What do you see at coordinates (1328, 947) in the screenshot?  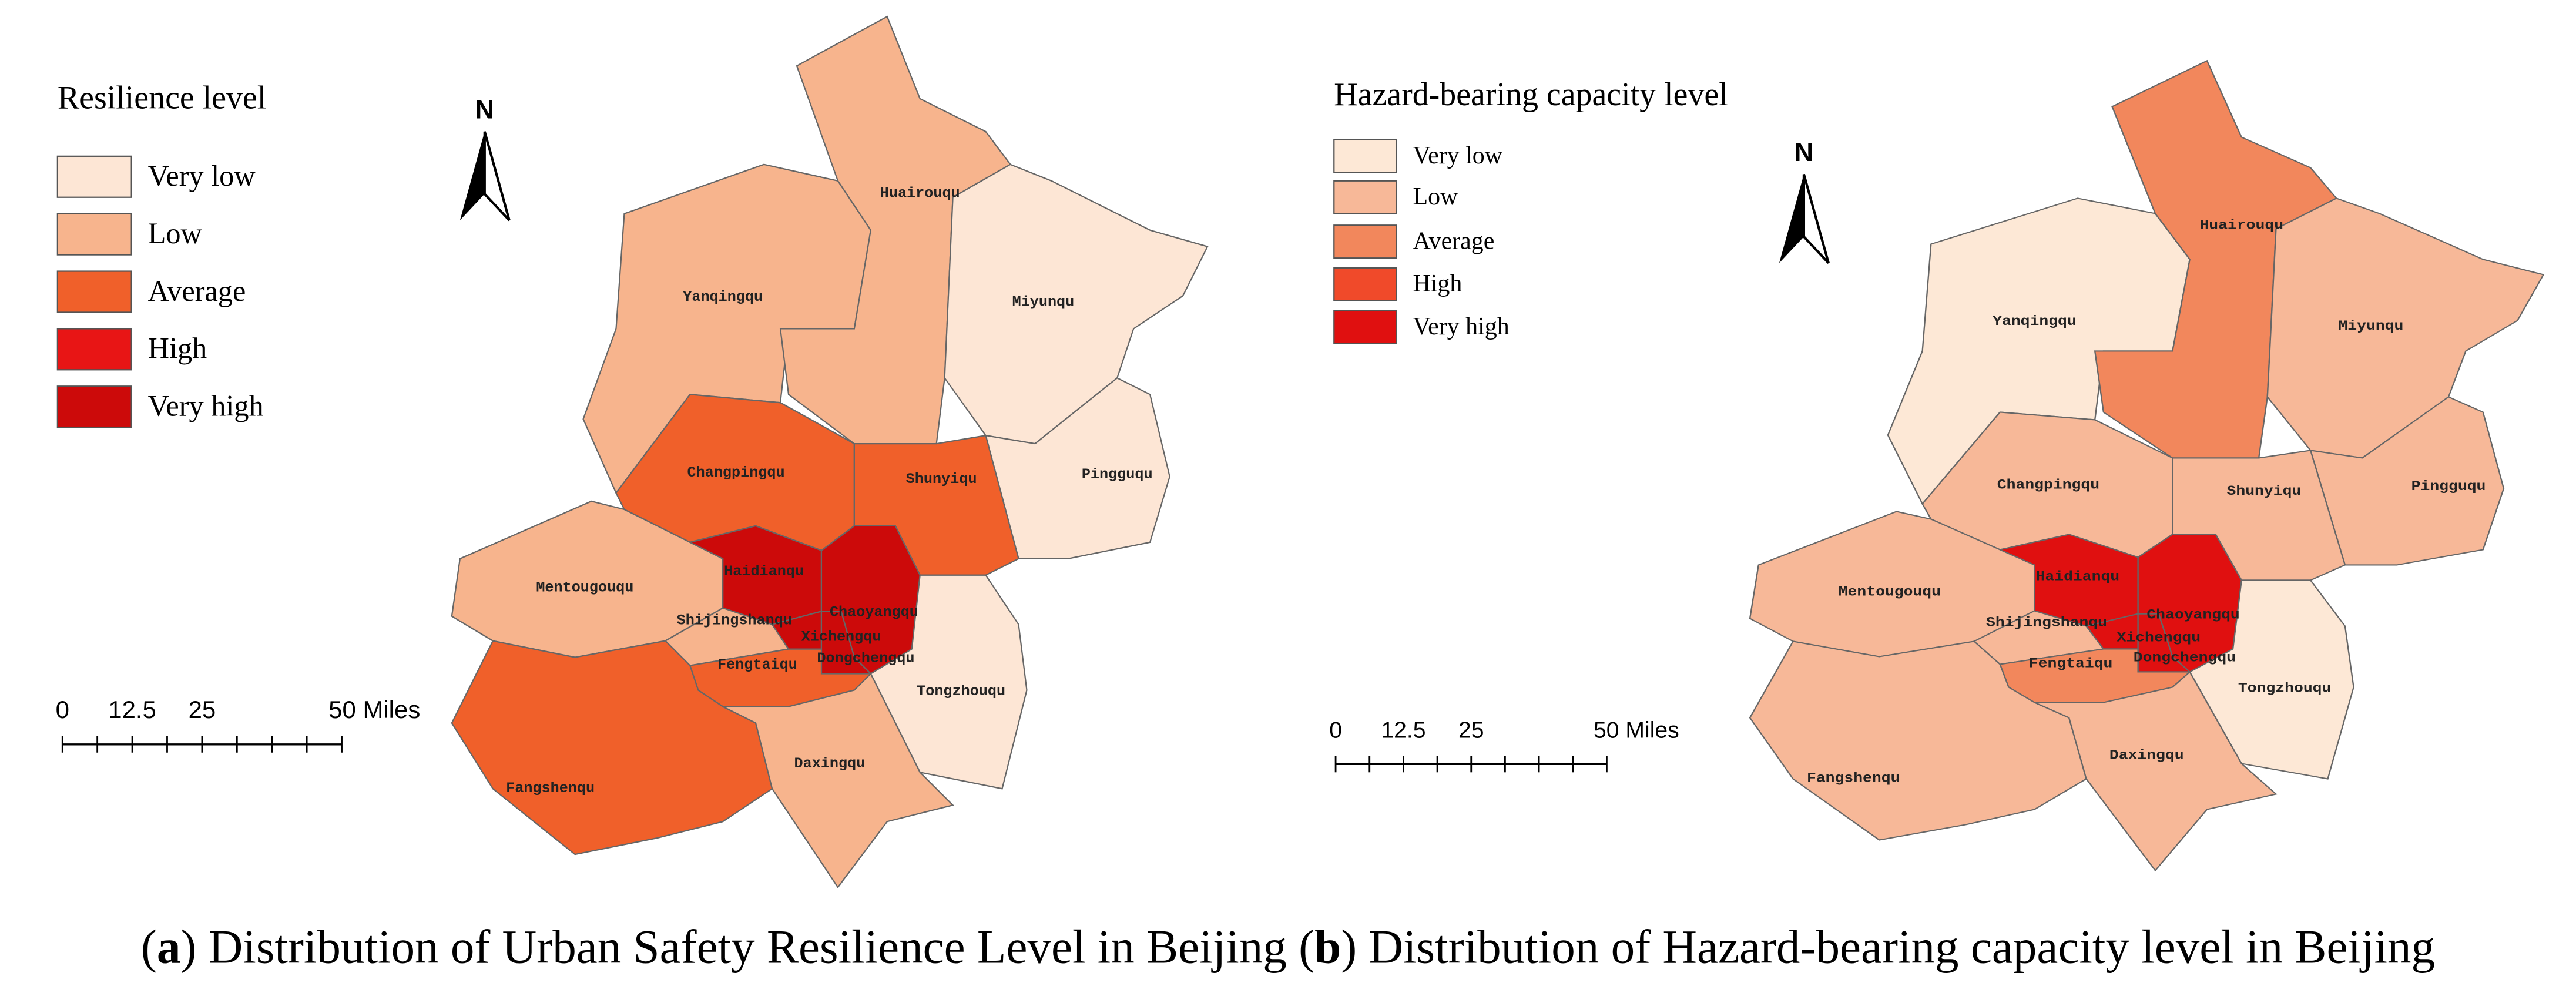 I see `caption-part: b` at bounding box center [1328, 947].